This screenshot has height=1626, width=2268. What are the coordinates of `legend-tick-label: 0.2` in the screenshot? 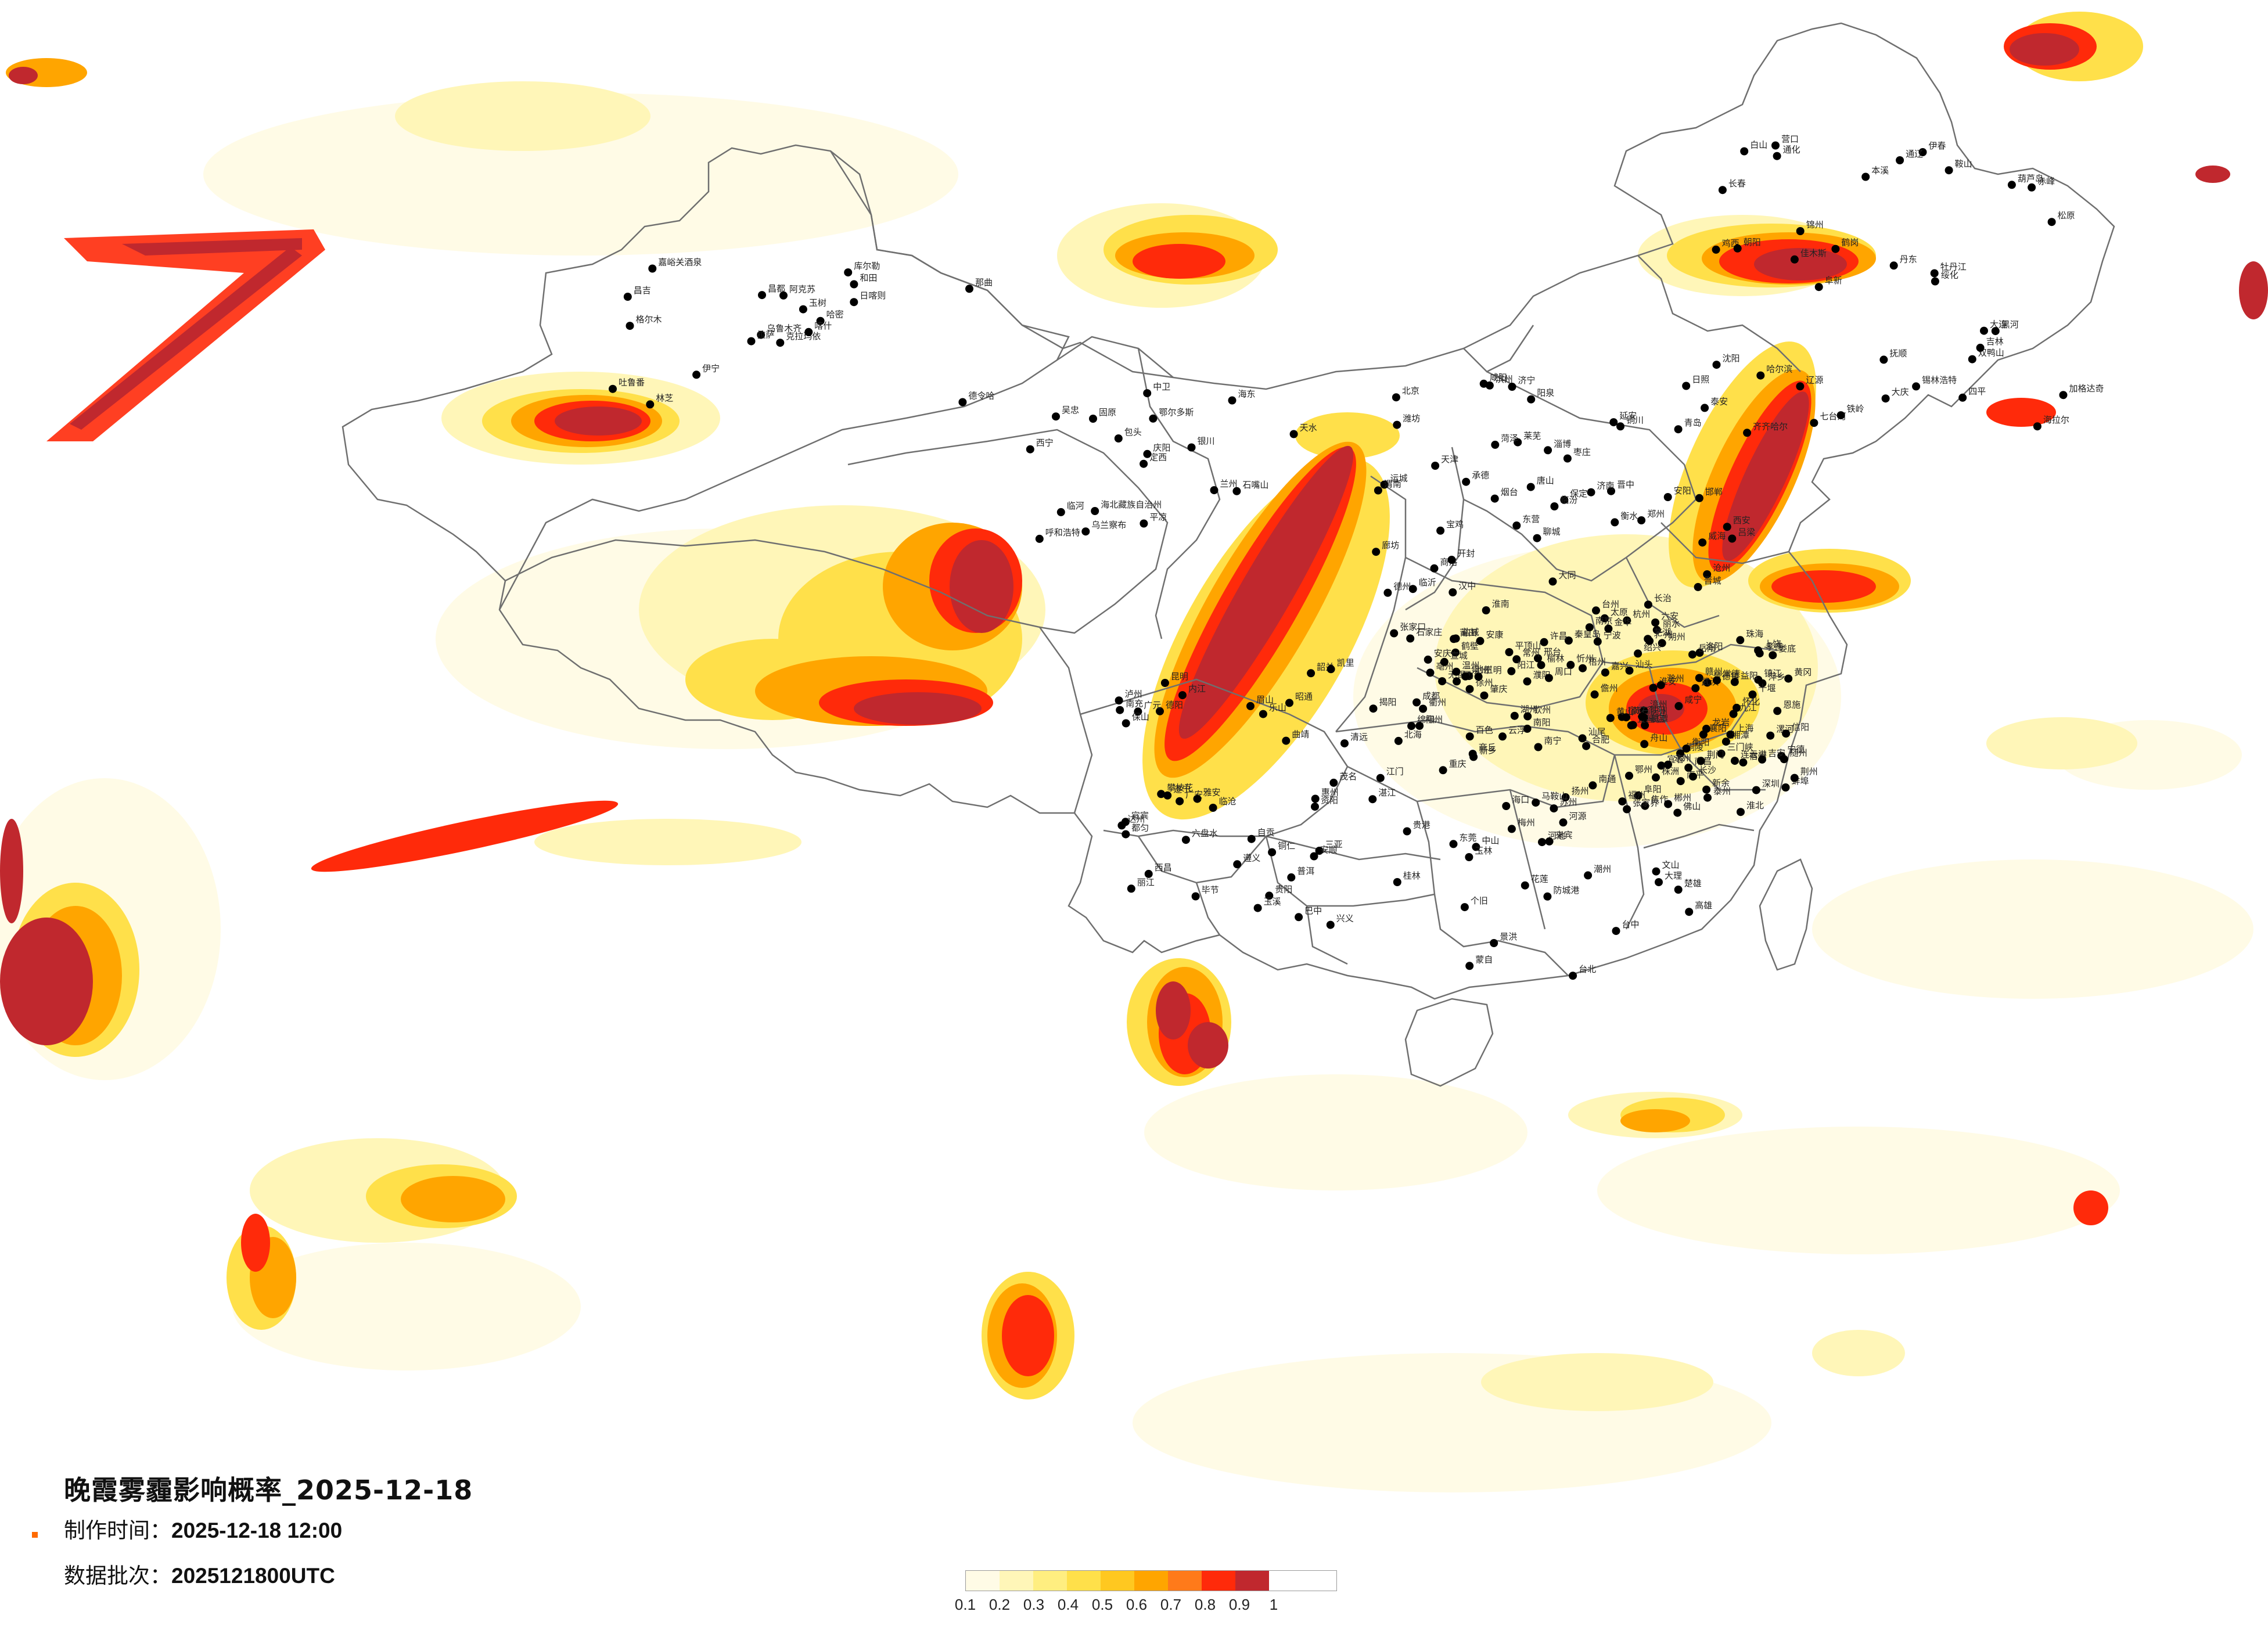 It's located at (1000, 1604).